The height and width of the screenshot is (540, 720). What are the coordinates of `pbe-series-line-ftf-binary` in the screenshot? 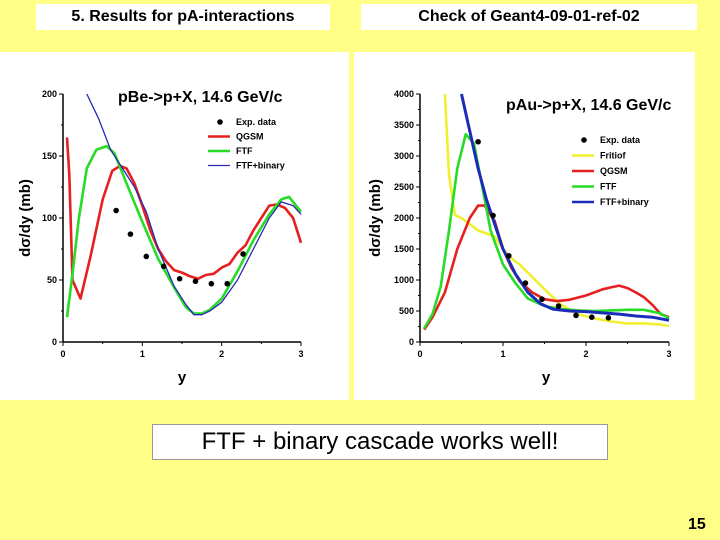 It's located at (194, 204).